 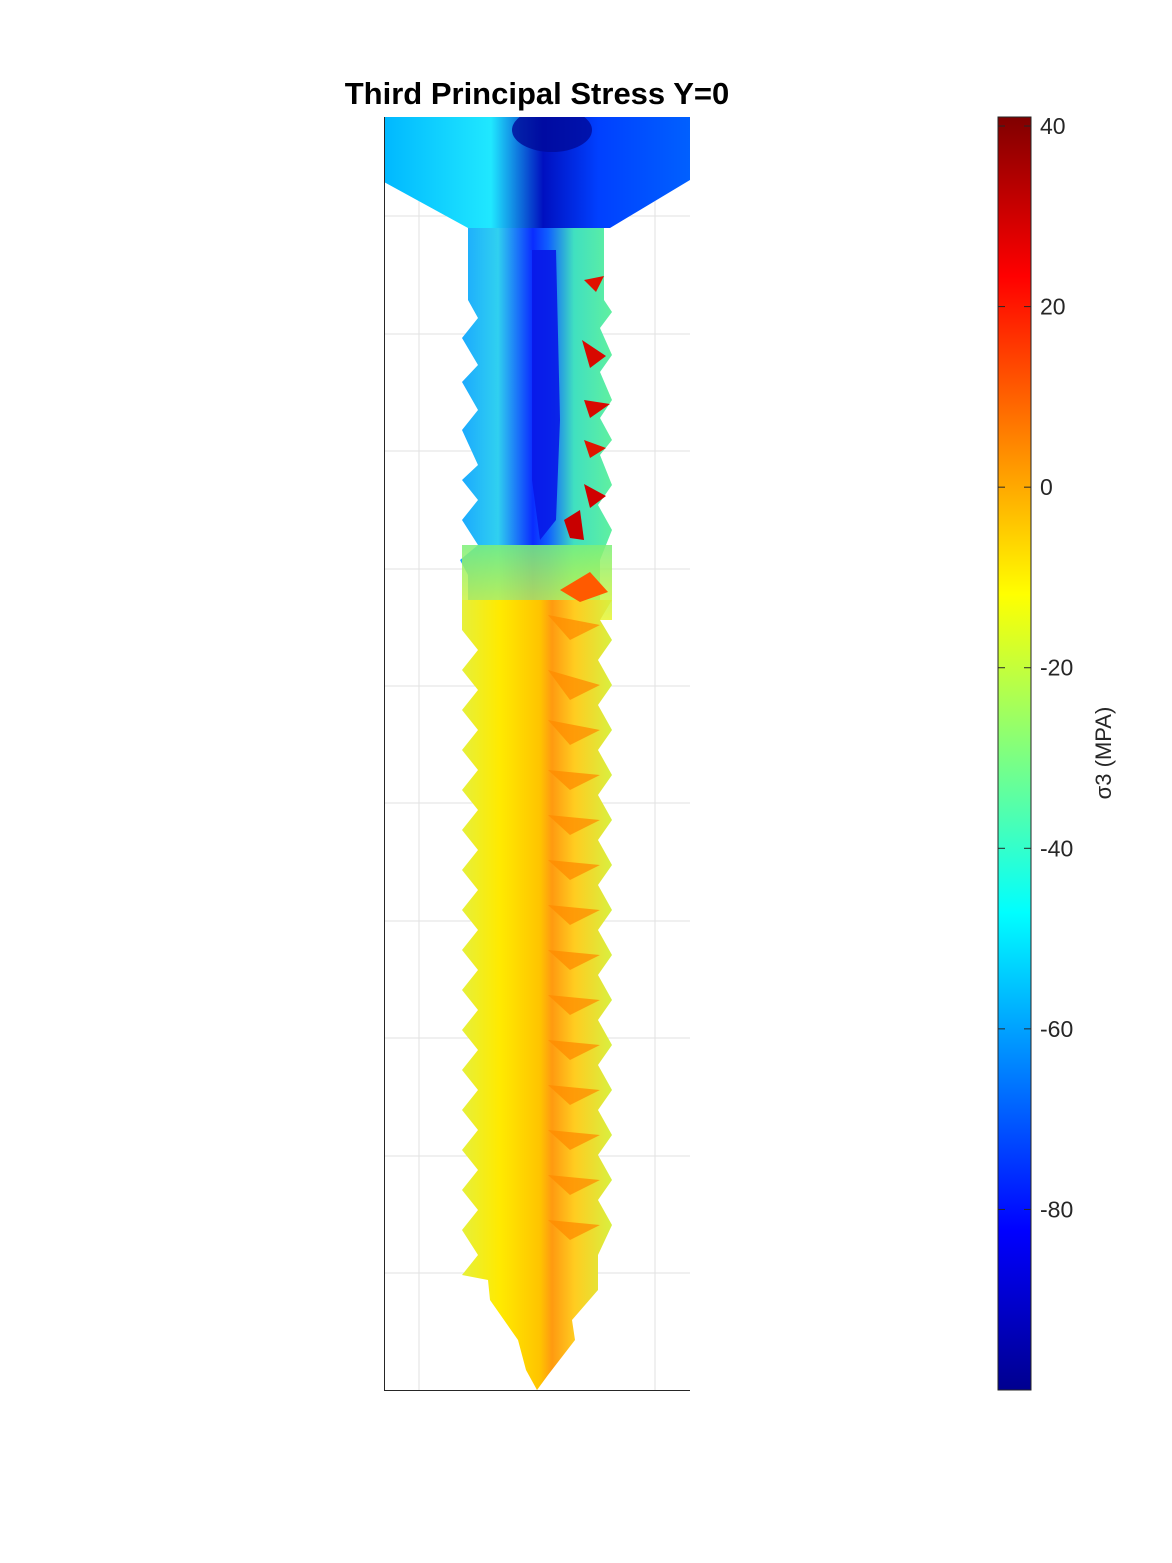 What do you see at coordinates (1046, 487) in the screenshot?
I see `colorbar-tick-label: 0` at bounding box center [1046, 487].